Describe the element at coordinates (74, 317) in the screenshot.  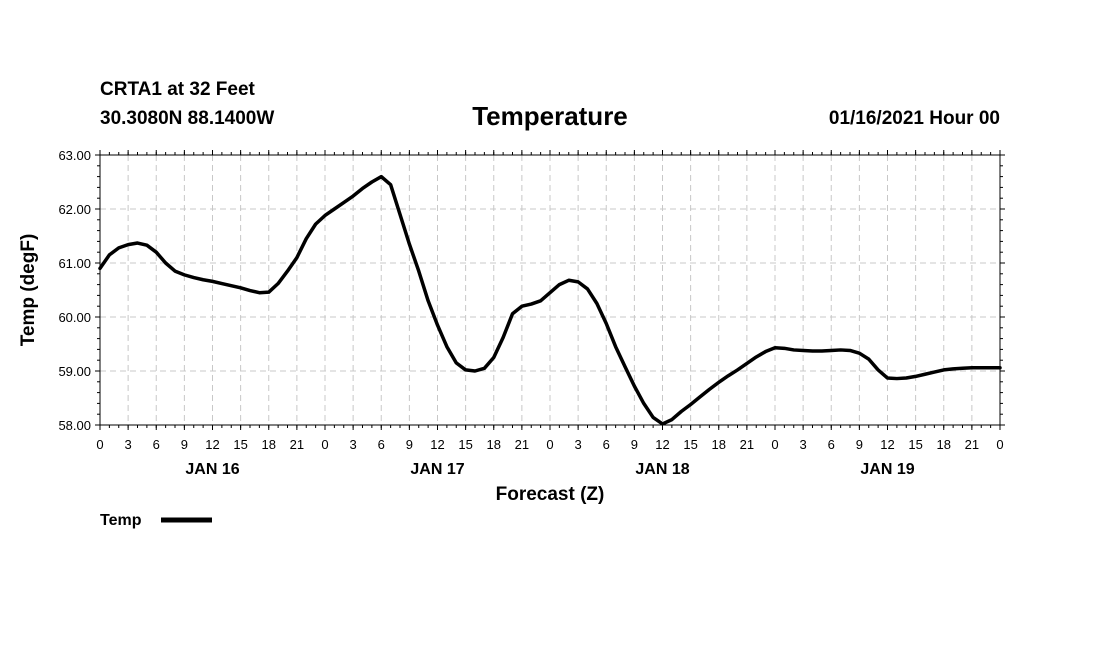
I see `y-tick-label: 60.00` at that location.